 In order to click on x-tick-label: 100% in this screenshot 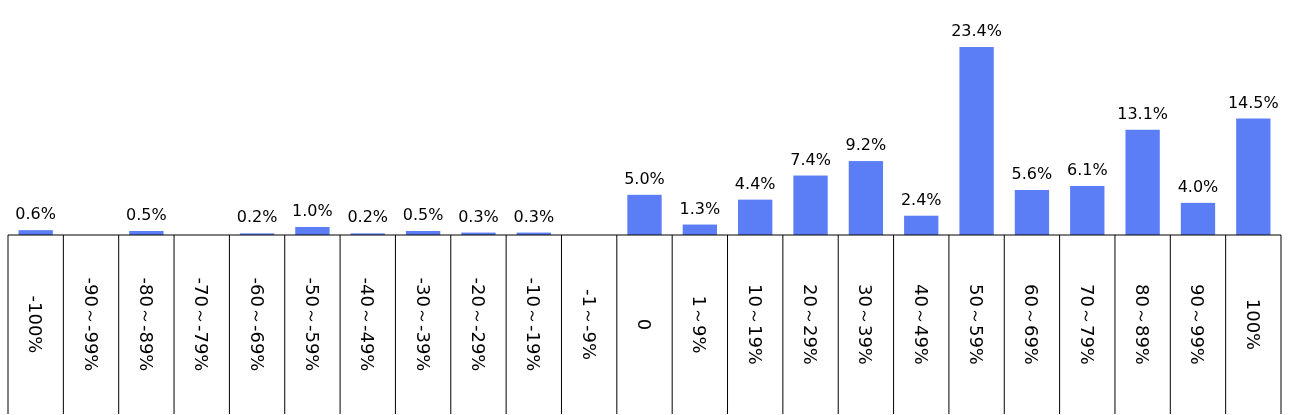, I will do `click(1253, 324)`.